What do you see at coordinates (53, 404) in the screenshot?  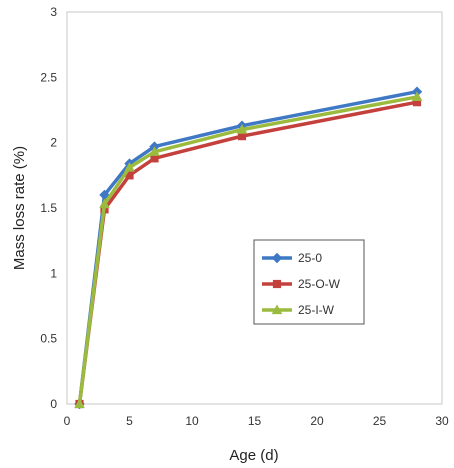 I see `y-tick-label: 0` at bounding box center [53, 404].